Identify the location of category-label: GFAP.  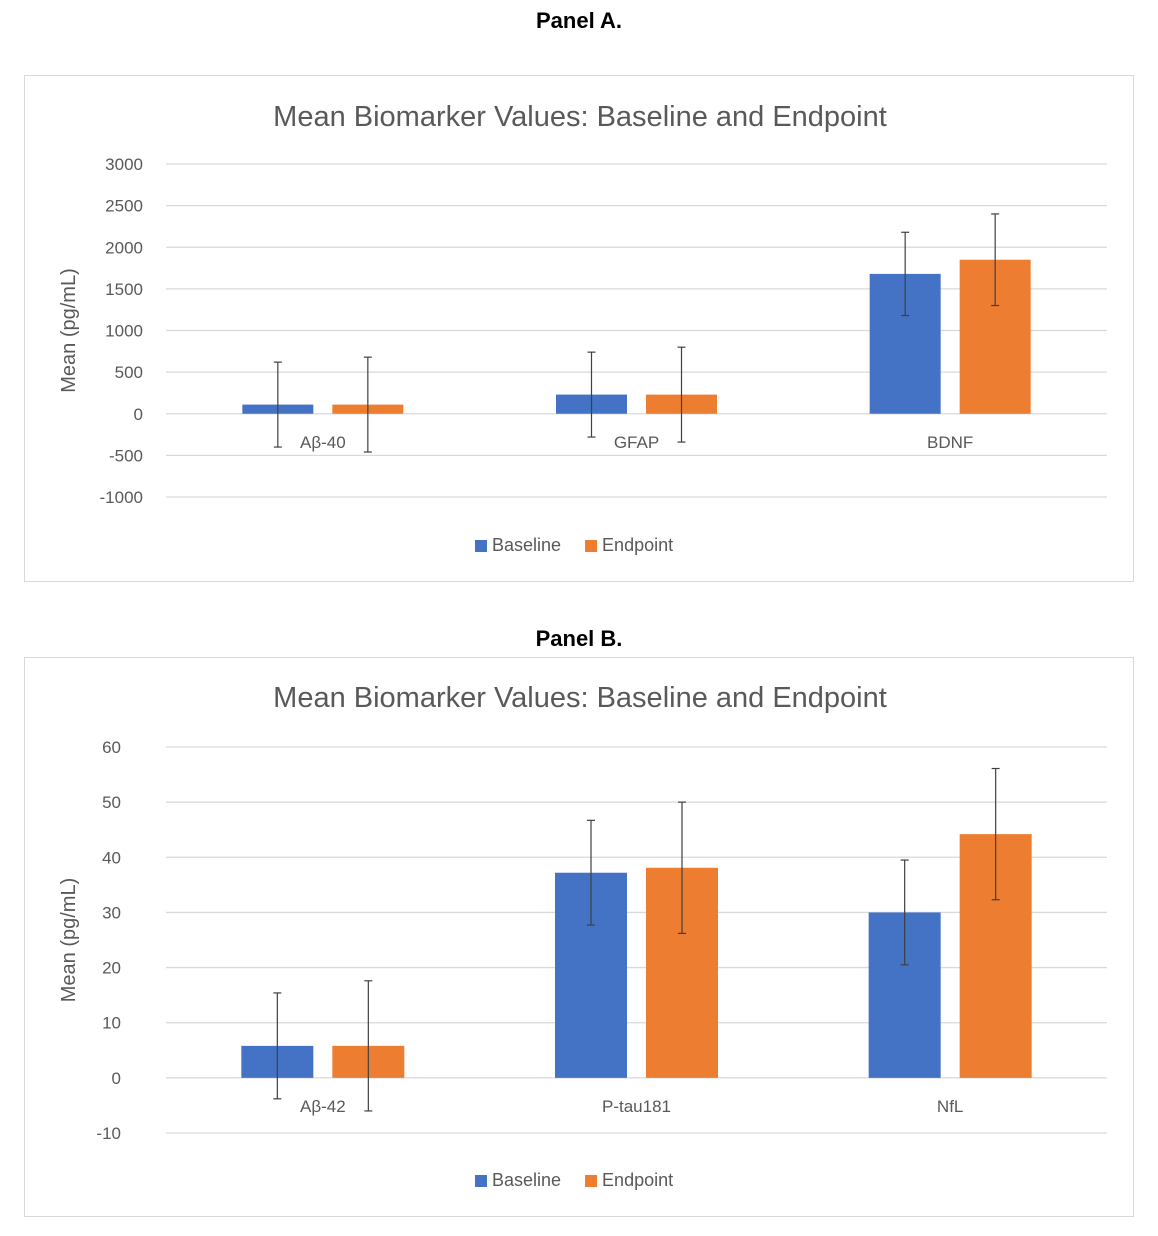
(636, 442).